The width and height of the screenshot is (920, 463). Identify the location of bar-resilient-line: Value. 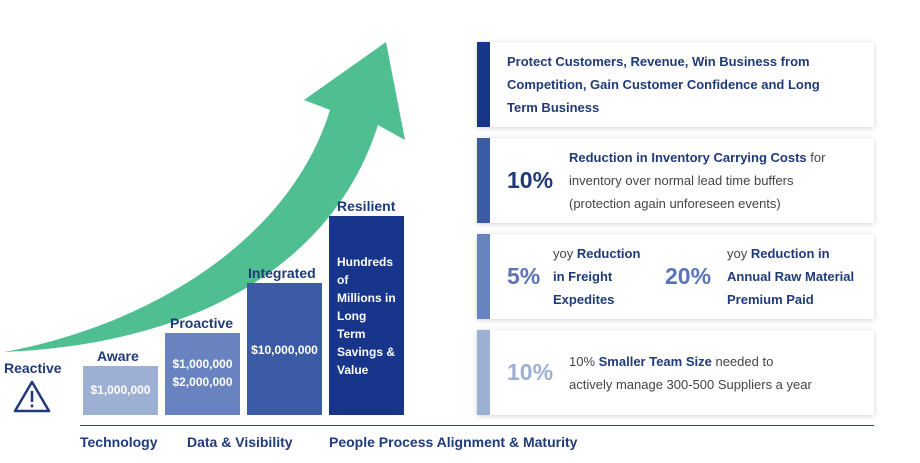
(353, 370).